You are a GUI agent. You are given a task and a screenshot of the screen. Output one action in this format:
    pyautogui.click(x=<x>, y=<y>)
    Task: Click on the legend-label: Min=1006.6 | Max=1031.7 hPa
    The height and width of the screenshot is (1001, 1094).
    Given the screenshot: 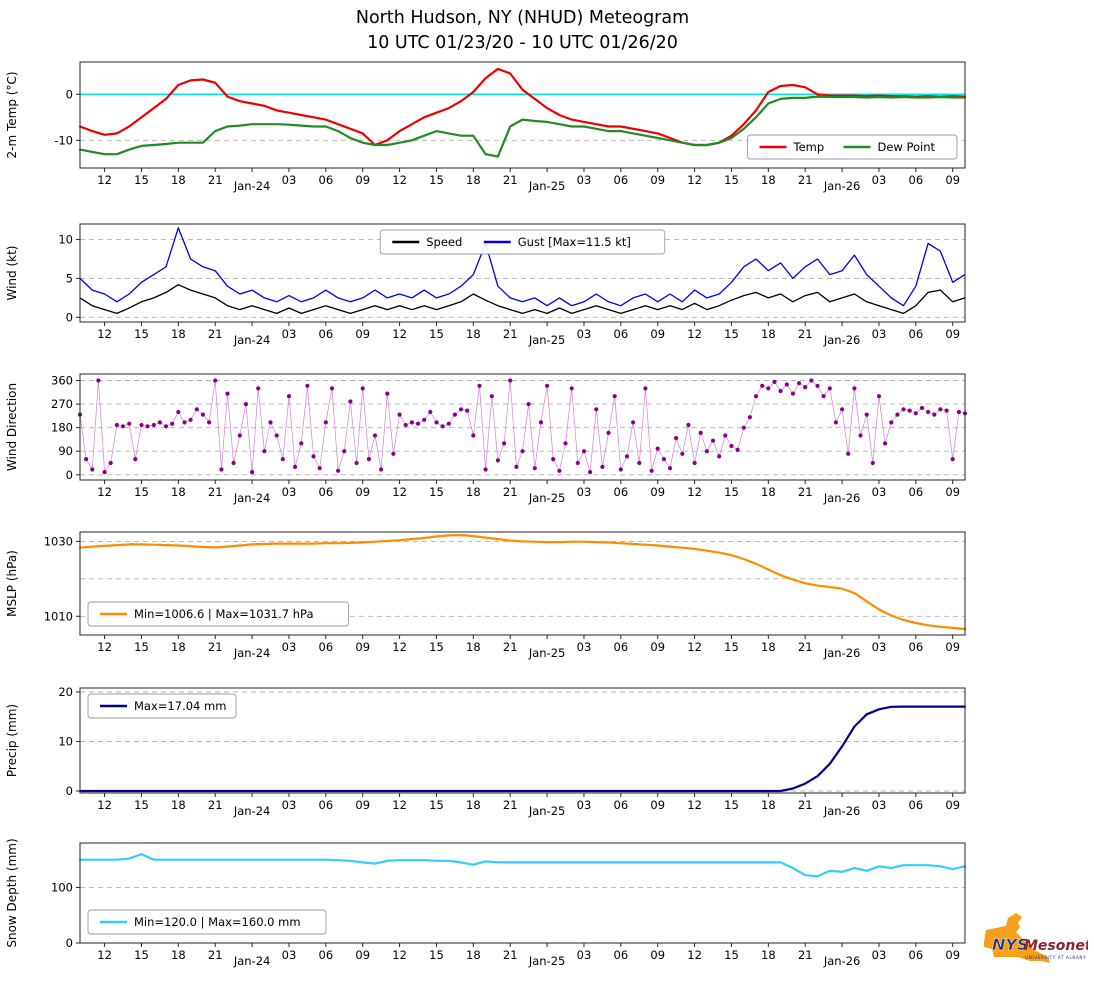 What is the action you would take?
    pyautogui.click(x=224, y=614)
    